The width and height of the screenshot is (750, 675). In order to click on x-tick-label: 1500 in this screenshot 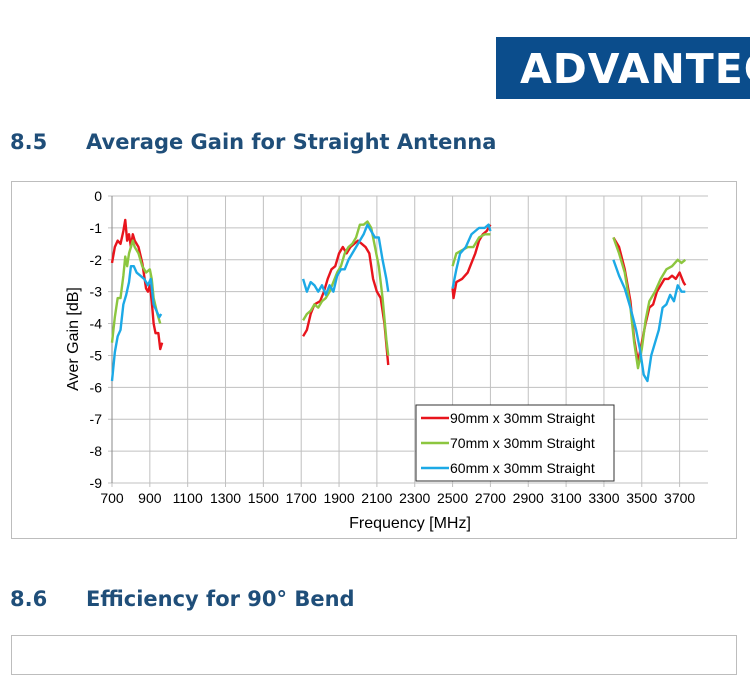, I will do `click(263, 498)`.